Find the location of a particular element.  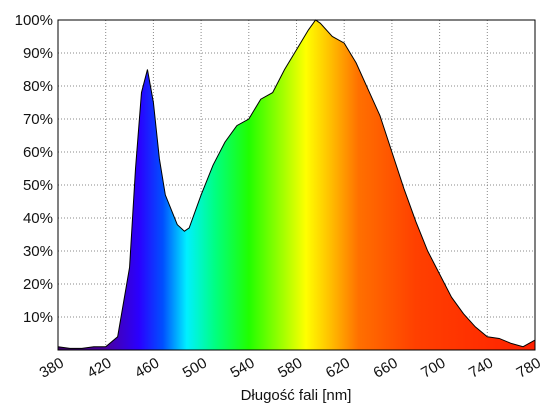

y-tick-label: 60% is located at coordinates (38, 152).